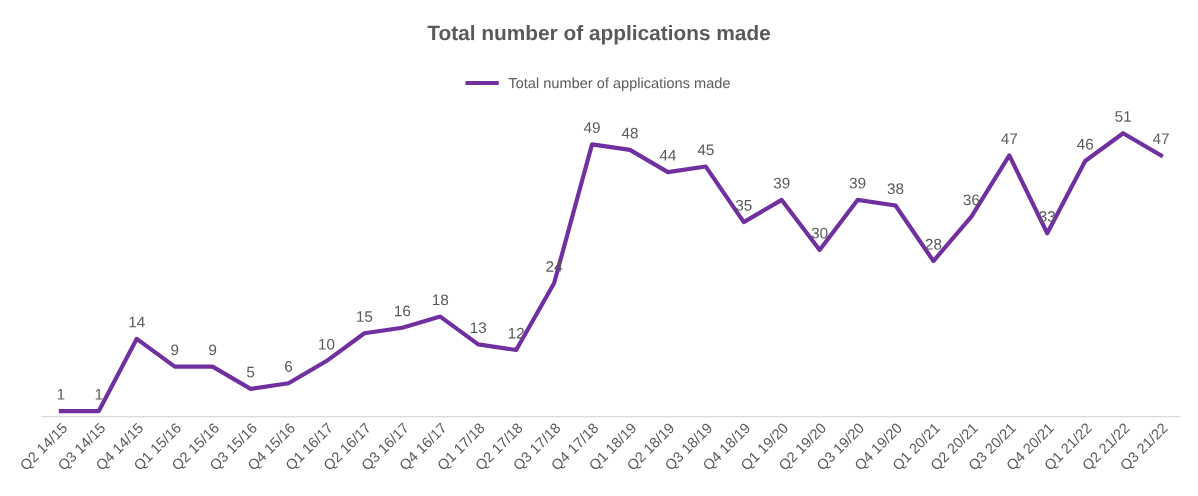 Image resolution: width=1198 pixels, height=496 pixels. Describe the element at coordinates (289, 366) in the screenshot. I see `data-label: 6` at that location.